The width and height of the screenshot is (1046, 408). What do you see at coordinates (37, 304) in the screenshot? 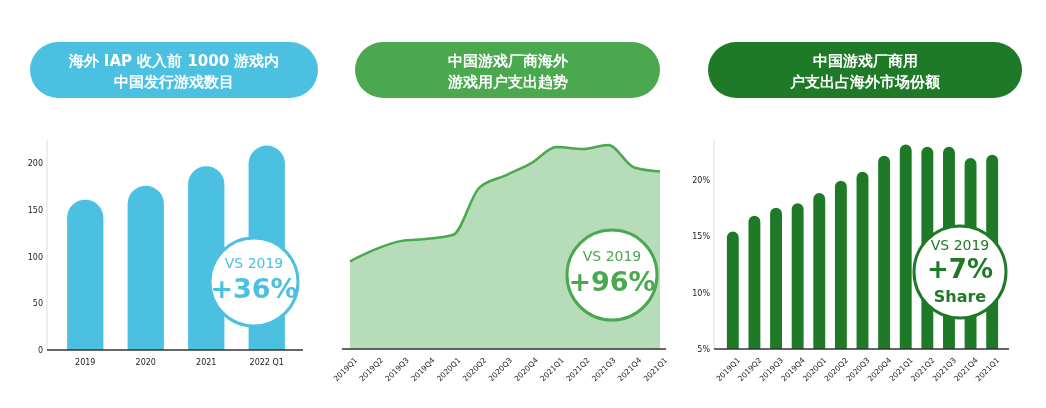
I see `y-tick-label: 50` at bounding box center [37, 304].